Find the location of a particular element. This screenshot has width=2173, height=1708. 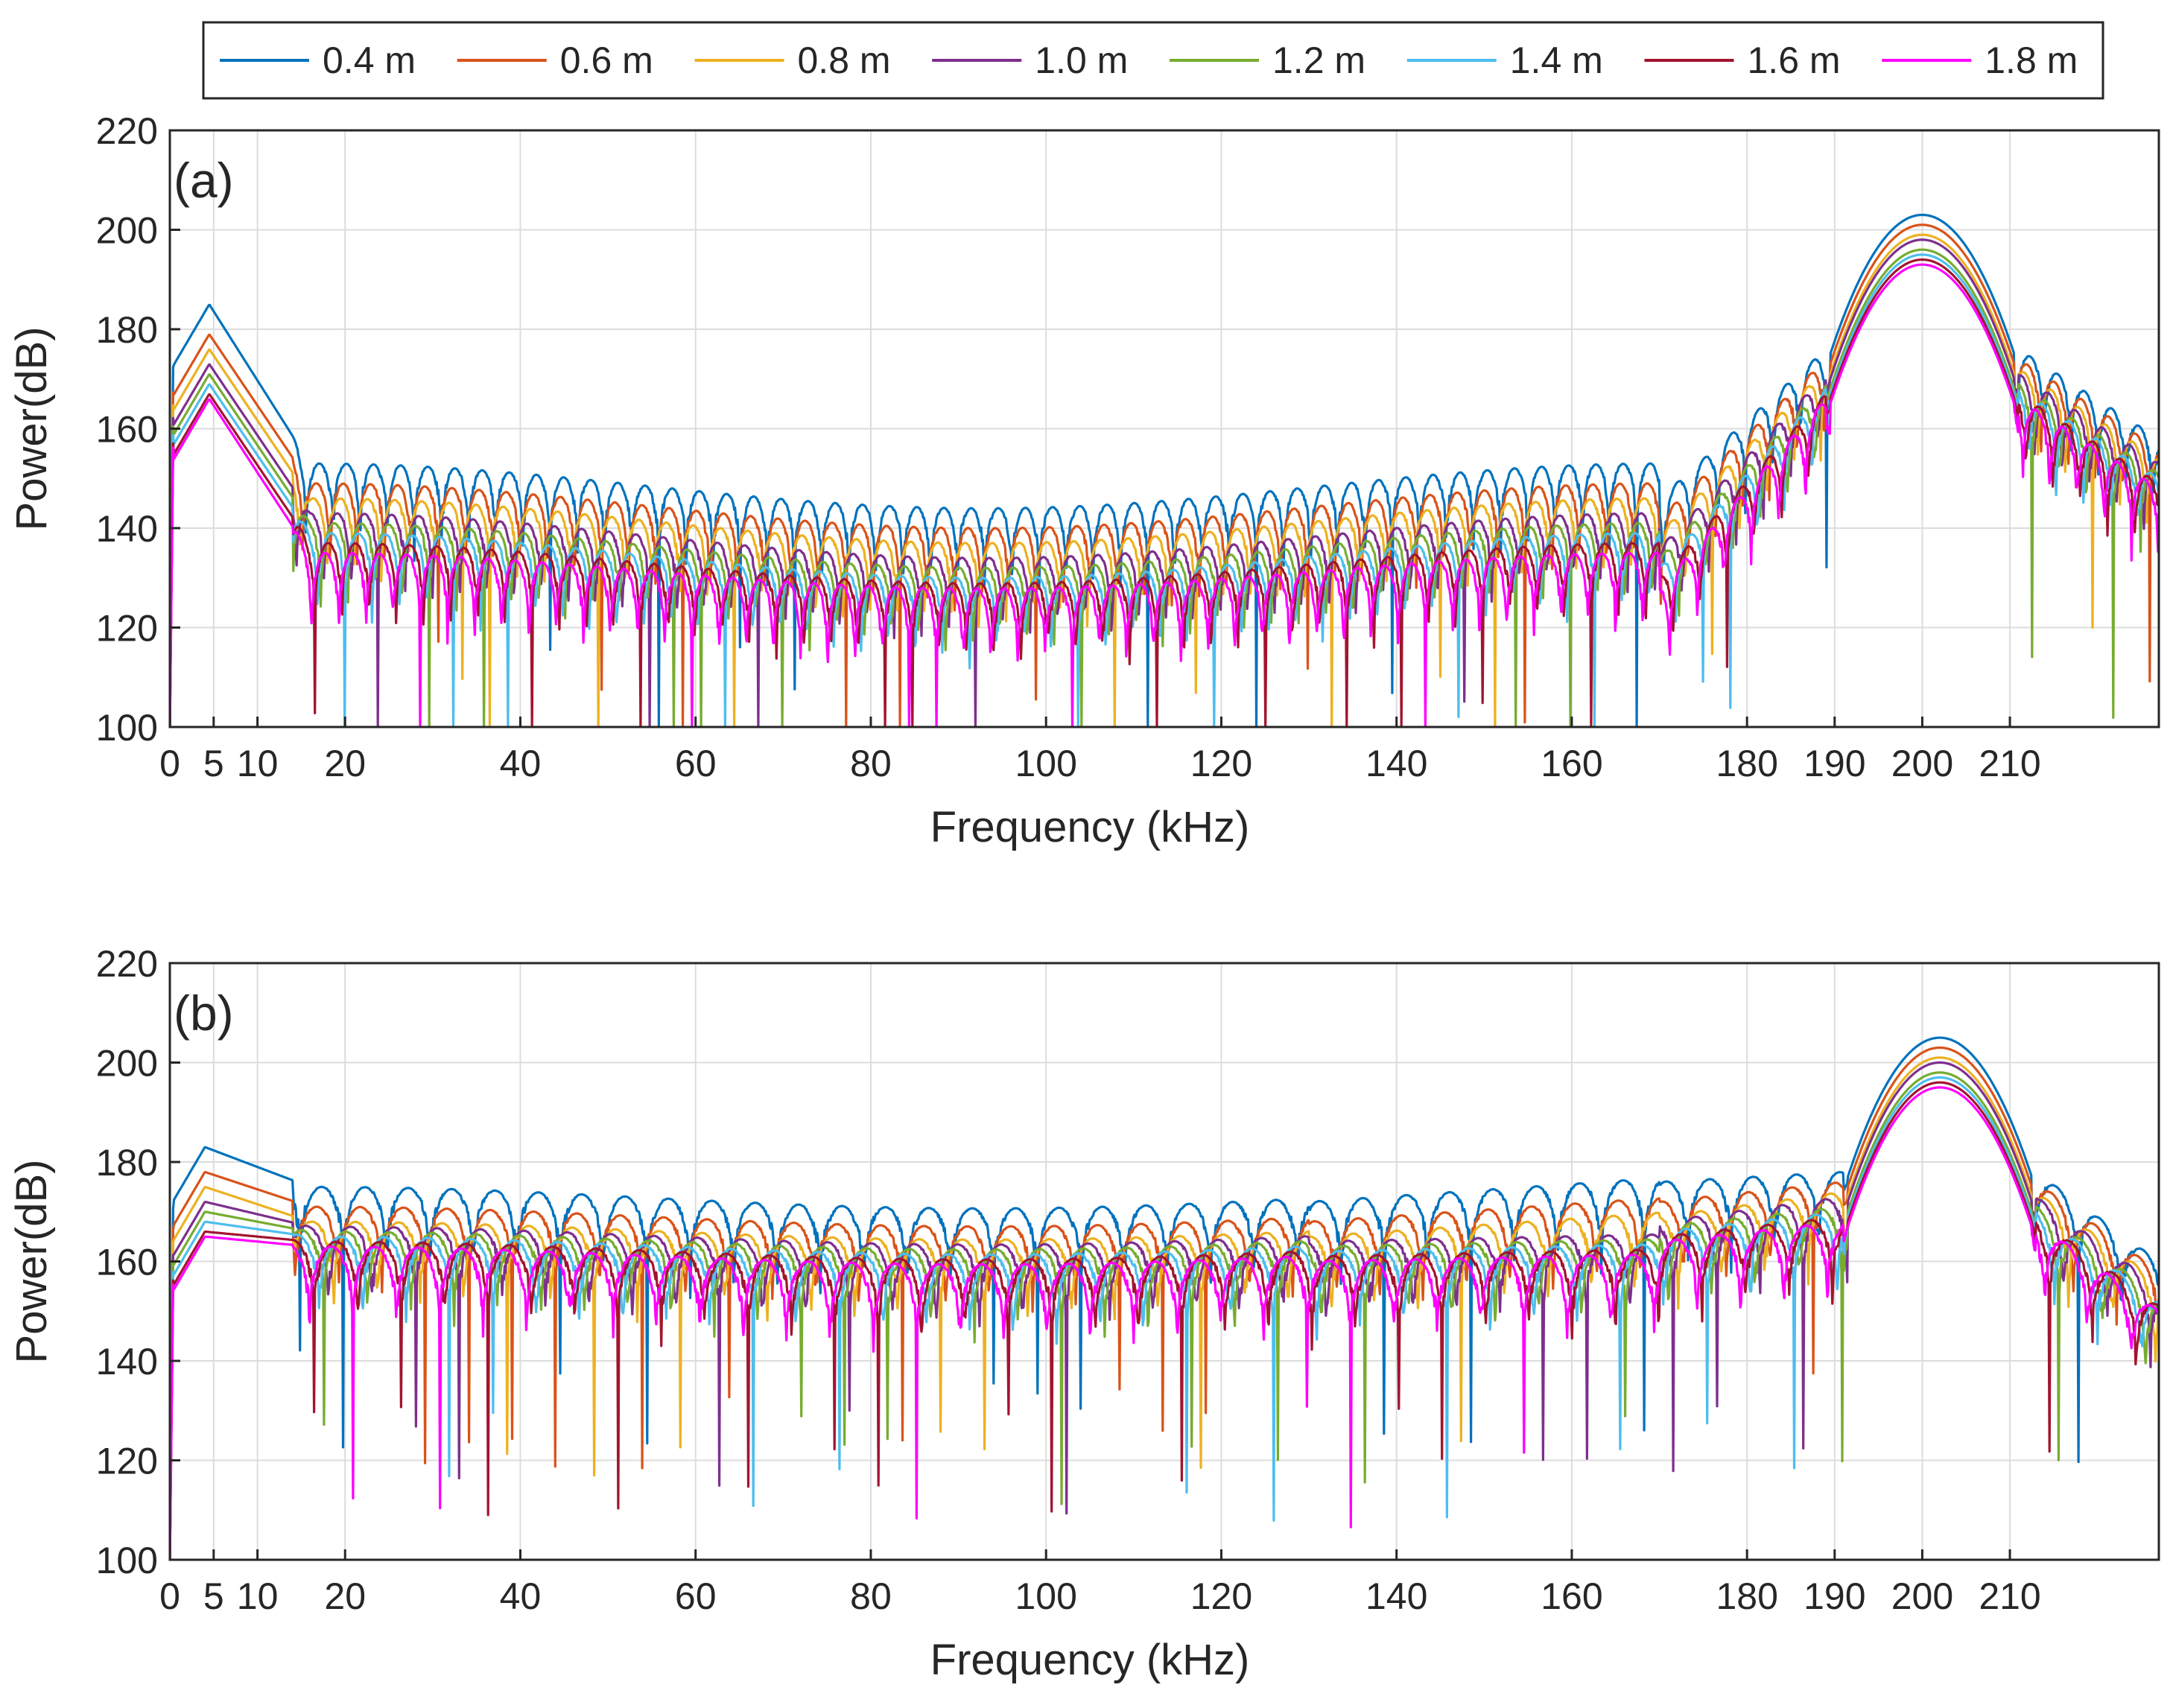

legend-label: 1.4 m is located at coordinates (1557, 60).